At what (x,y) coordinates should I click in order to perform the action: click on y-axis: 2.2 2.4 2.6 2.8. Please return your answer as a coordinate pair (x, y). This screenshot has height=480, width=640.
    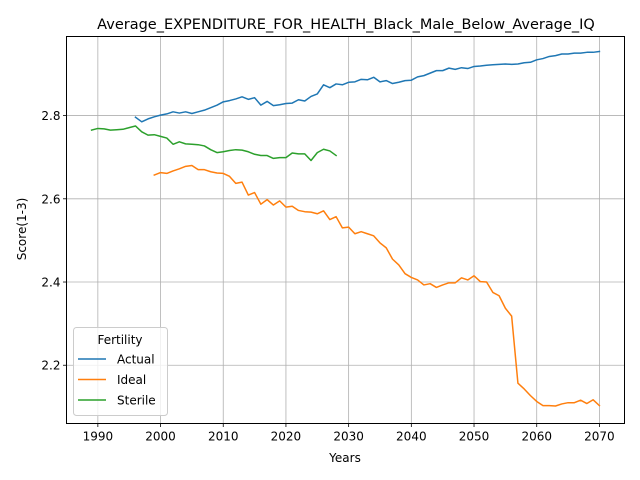
    Looking at the image, I should click on (54, 241).